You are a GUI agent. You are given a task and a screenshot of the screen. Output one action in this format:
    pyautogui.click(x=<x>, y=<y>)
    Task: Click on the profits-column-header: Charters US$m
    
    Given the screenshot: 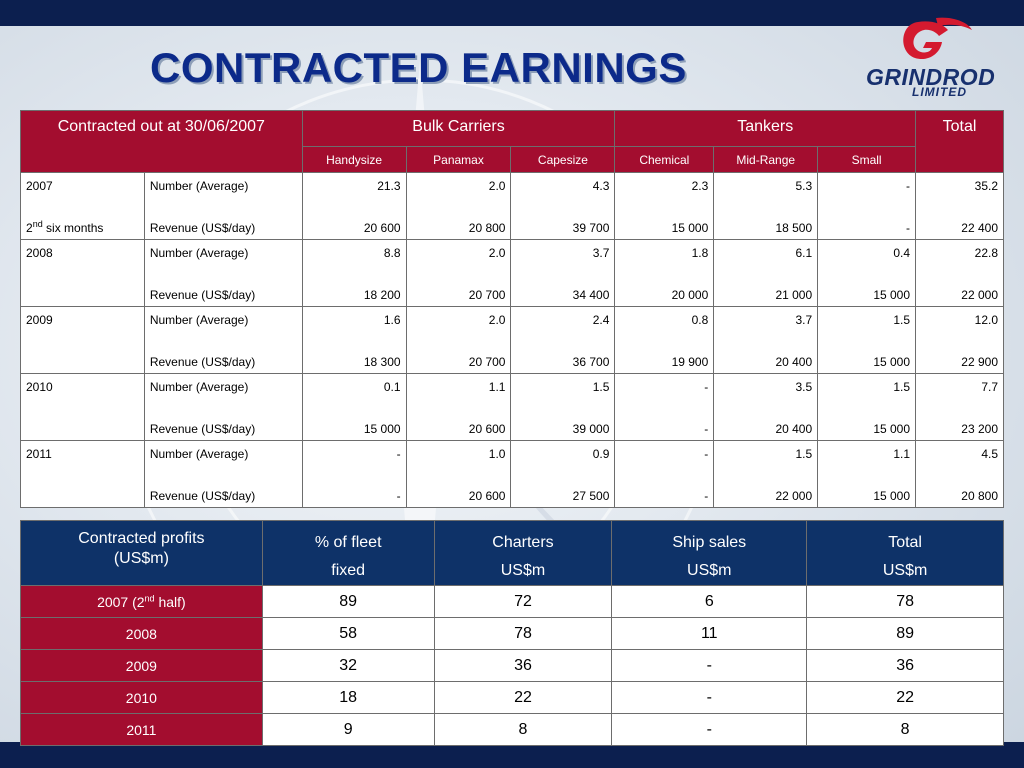 What is the action you would take?
    pyautogui.click(x=523, y=553)
    